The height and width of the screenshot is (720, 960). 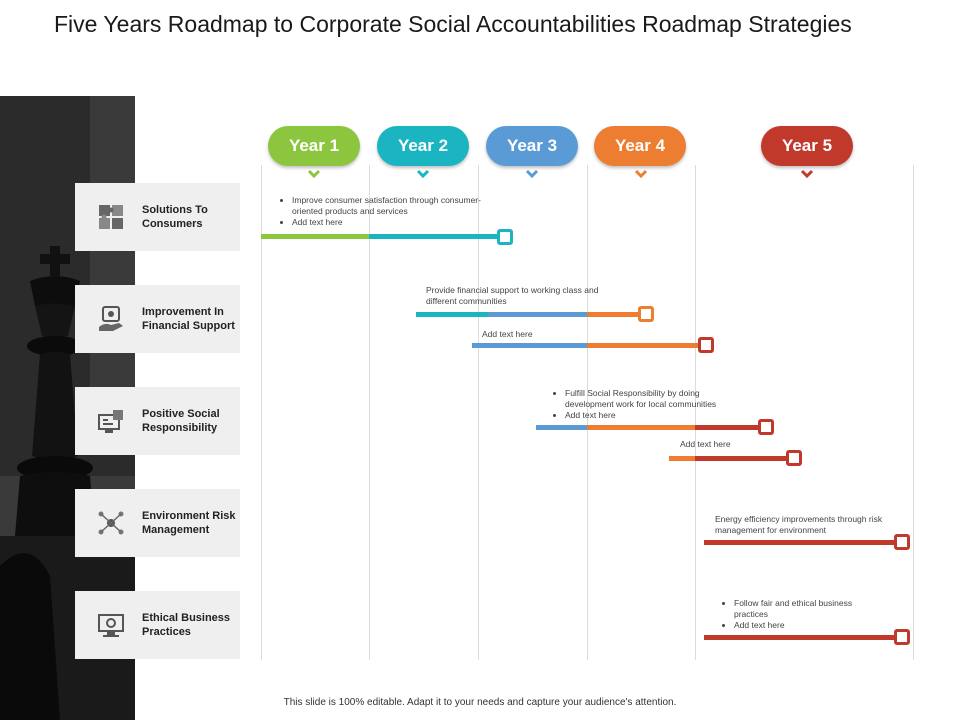 What do you see at coordinates (181, 421) in the screenshot?
I see `category-label: Positive Social Responsibility` at bounding box center [181, 421].